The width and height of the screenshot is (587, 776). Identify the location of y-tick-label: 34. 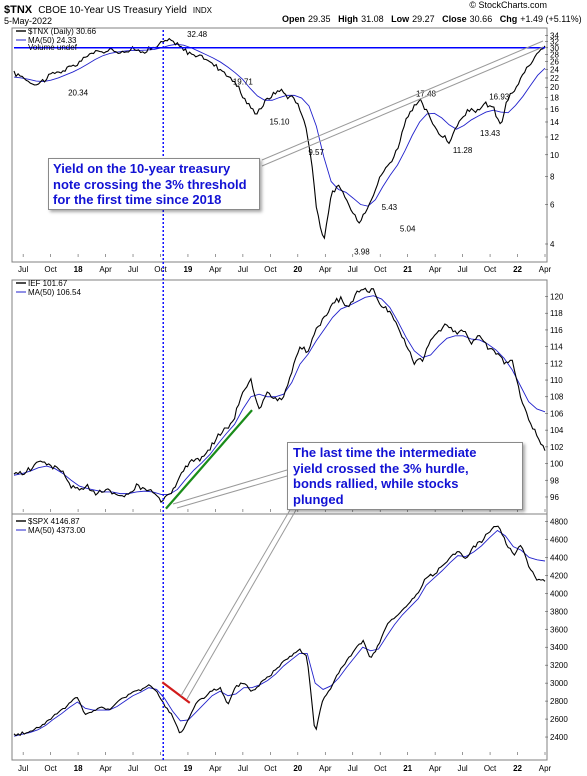
(554, 36).